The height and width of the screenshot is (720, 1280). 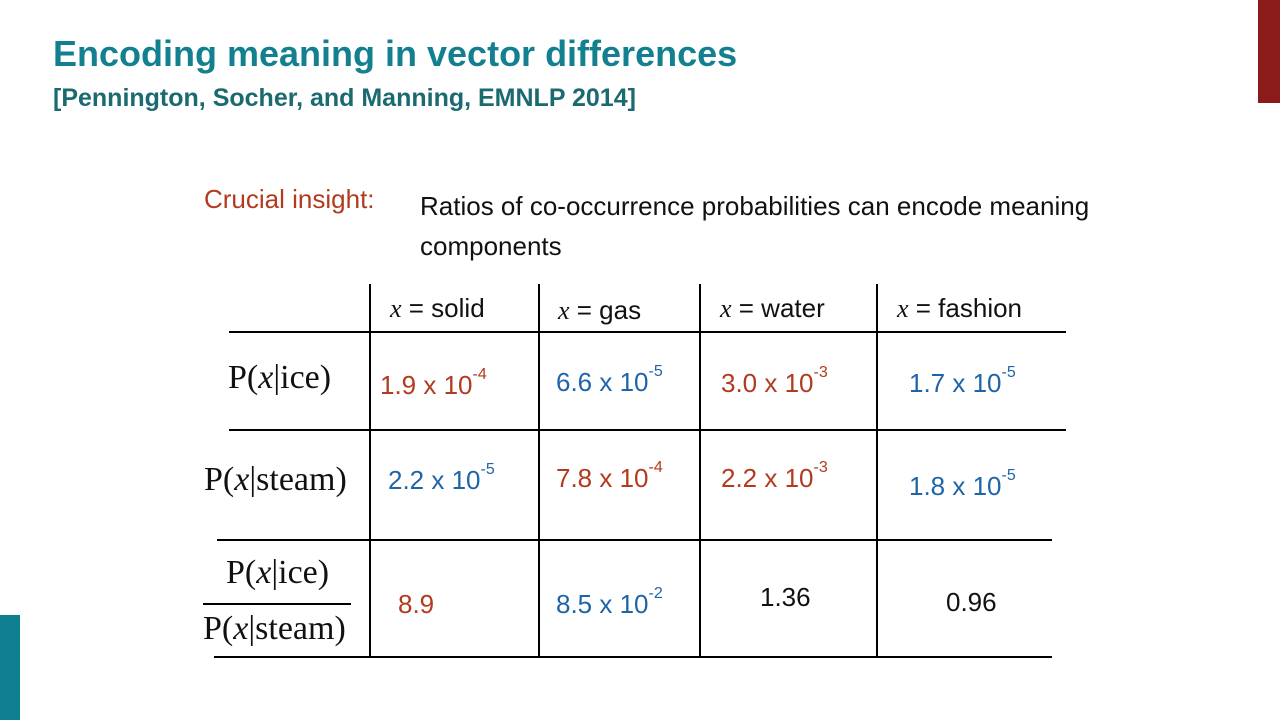 What do you see at coordinates (971, 602) in the screenshot?
I see `table-cell: 0.96` at bounding box center [971, 602].